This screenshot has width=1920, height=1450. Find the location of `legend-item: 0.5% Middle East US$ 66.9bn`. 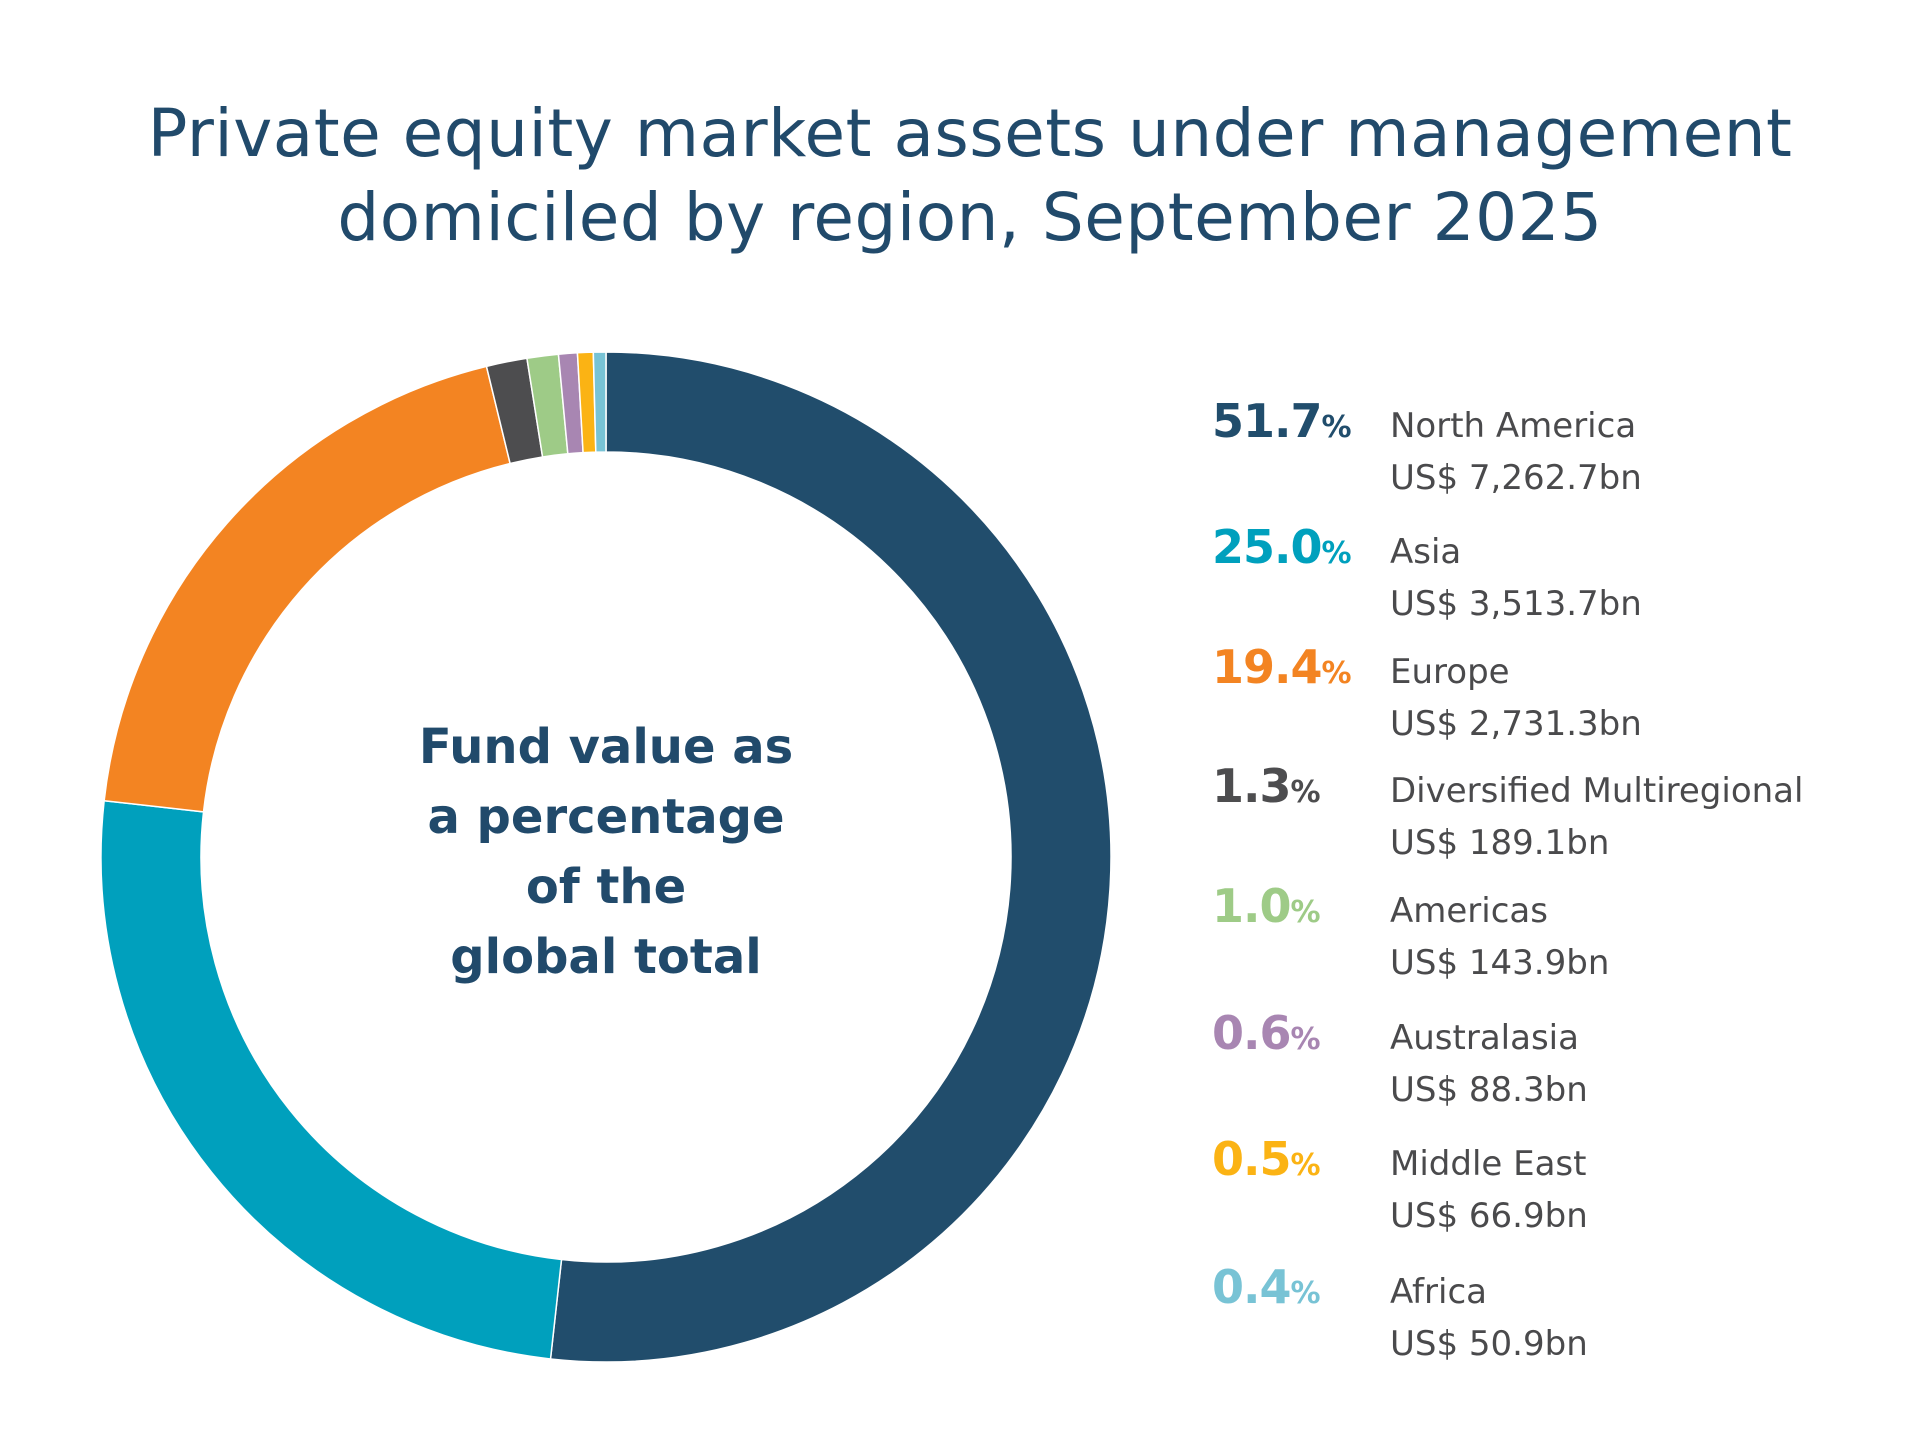

legend-item: 0.5% Middle East US$ 66.9bn is located at coordinates (1562, 1198).